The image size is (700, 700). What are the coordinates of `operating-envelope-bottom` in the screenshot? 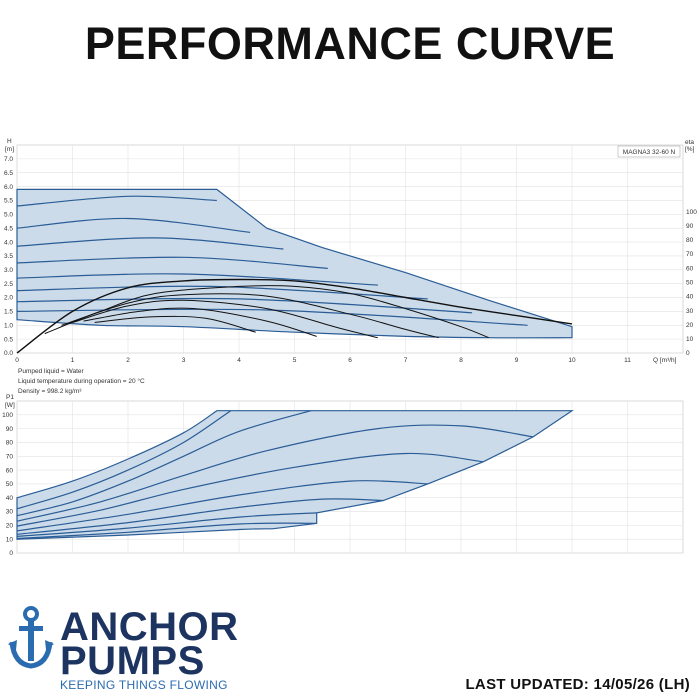 It's located at (295, 475).